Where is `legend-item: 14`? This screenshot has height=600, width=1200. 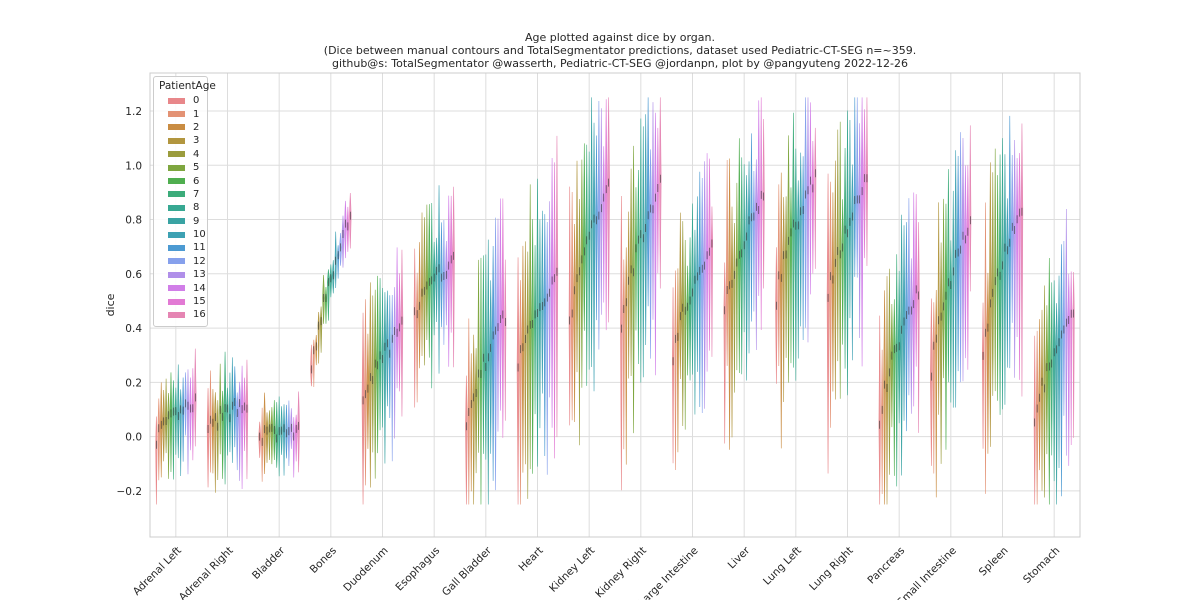 legend-item: 14 is located at coordinates (183, 287).